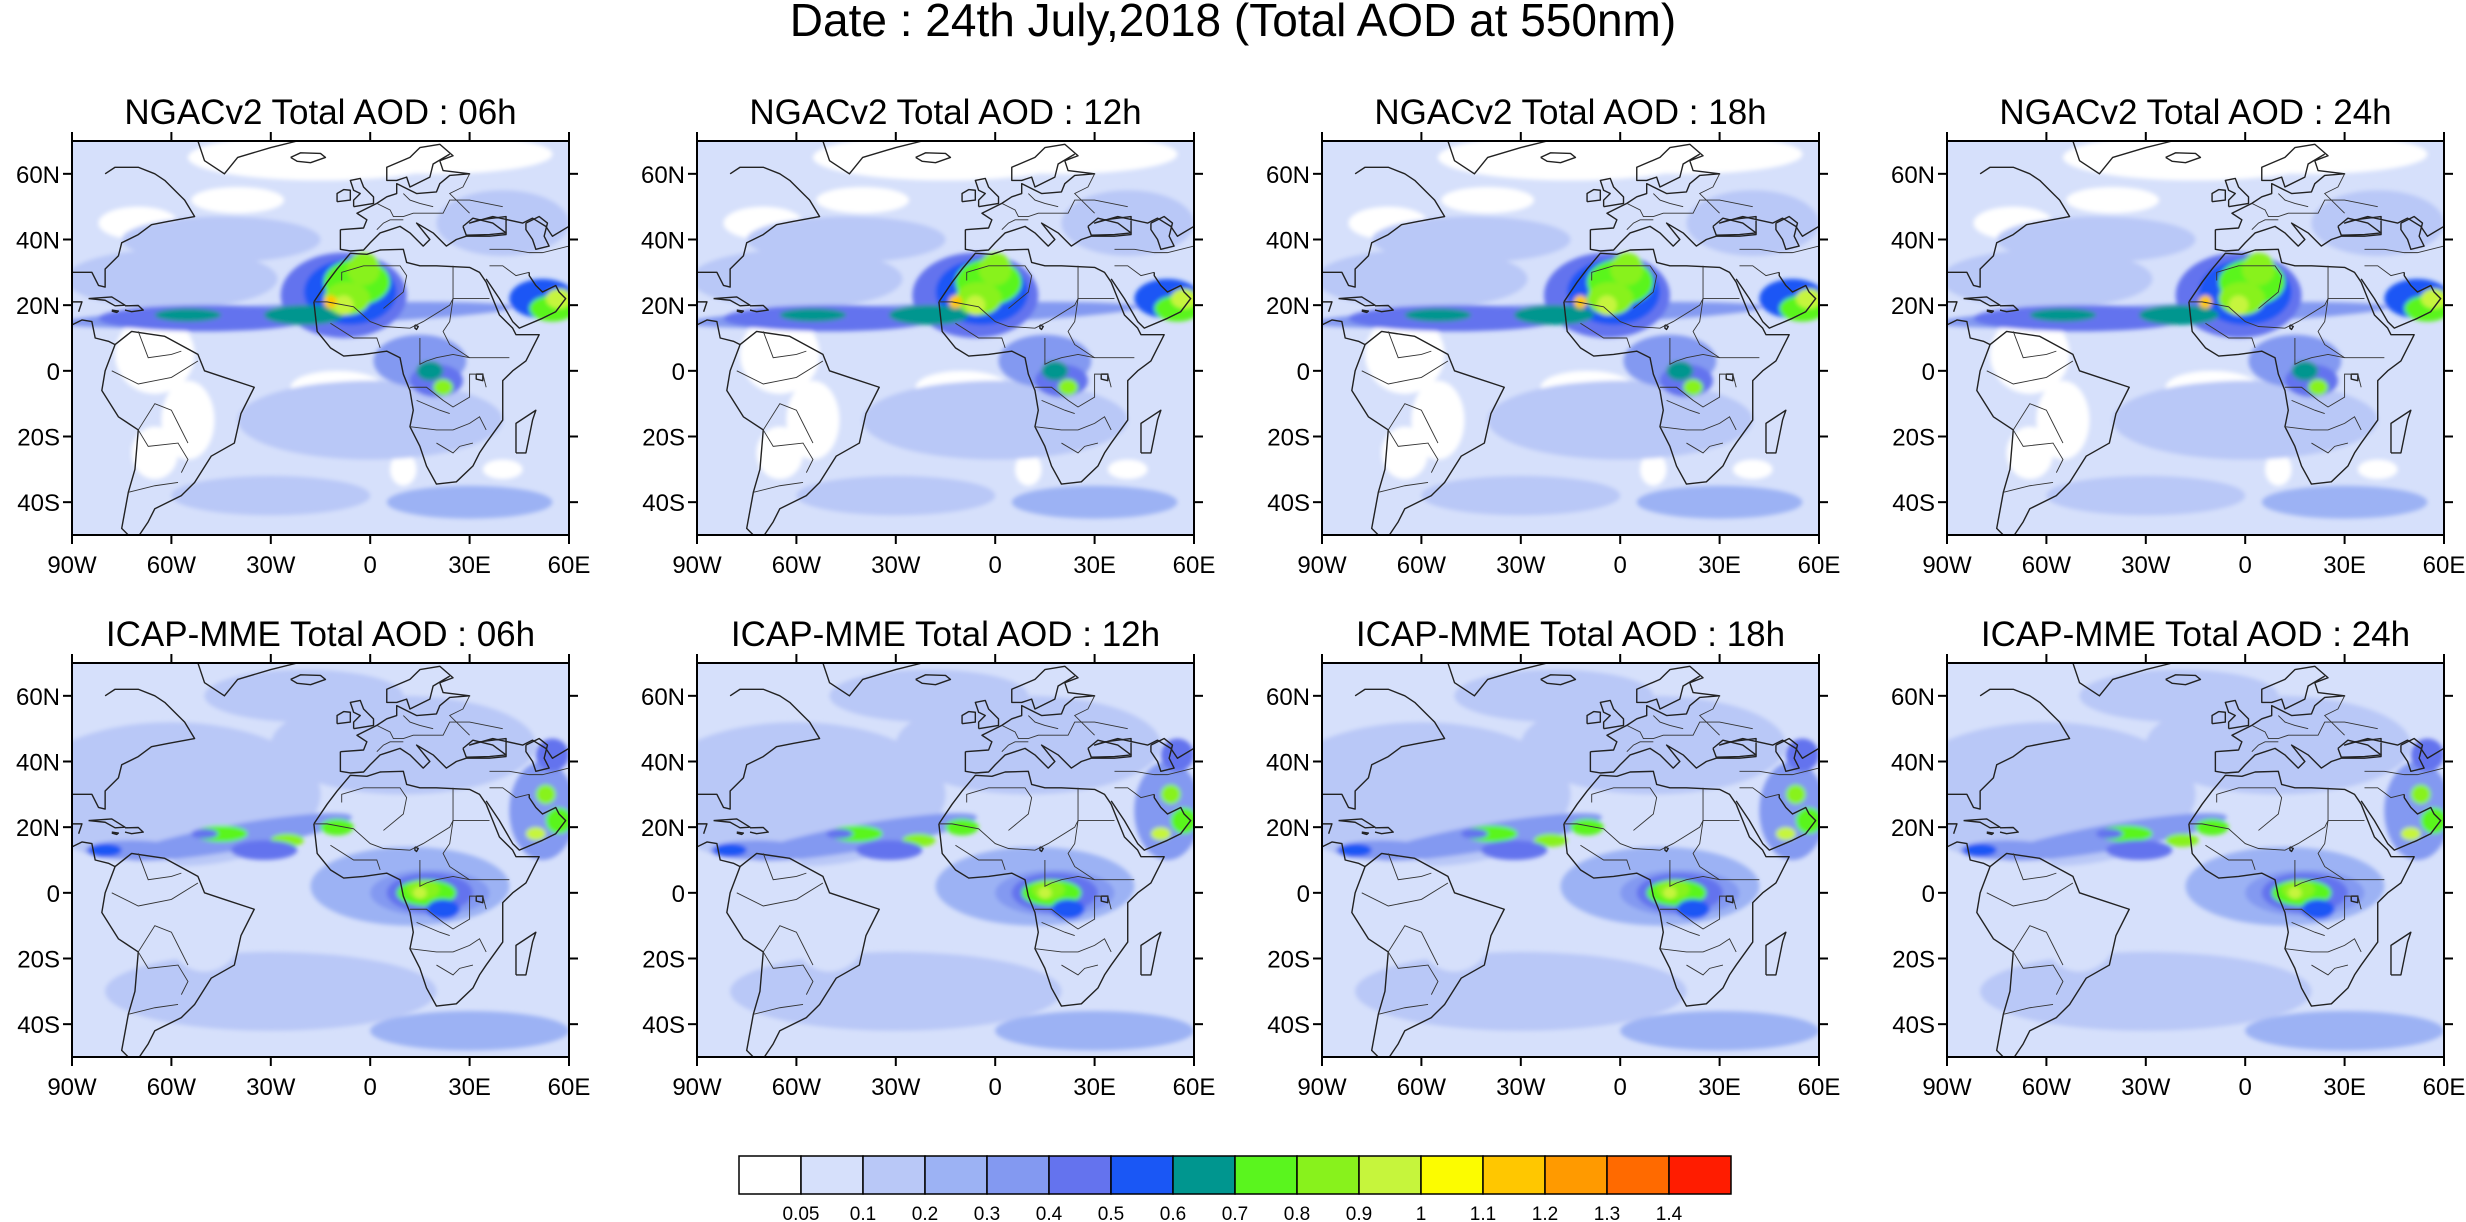  What do you see at coordinates (1570, 634) in the screenshot?
I see `panel-title: ICAP-MME Total AOD : 18h` at bounding box center [1570, 634].